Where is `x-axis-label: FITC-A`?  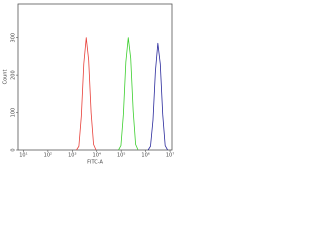
x-axis-label: FITC-A is located at coordinates (95, 163).